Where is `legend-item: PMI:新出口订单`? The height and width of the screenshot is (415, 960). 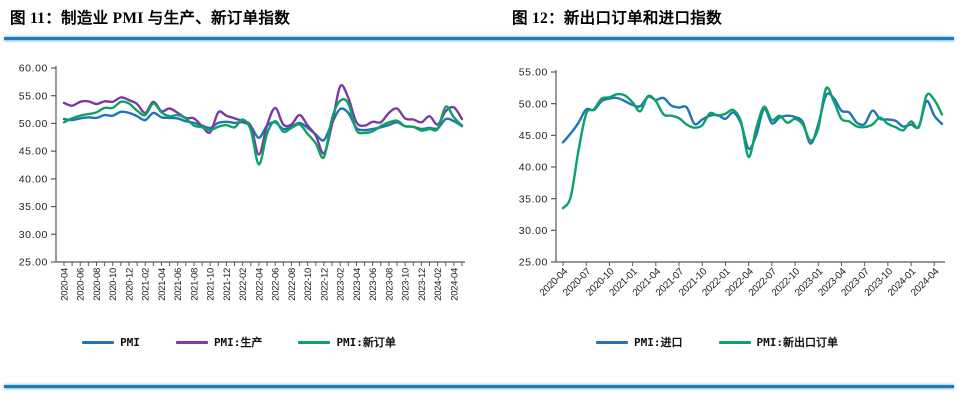
legend-item: PMI:新出口订单 is located at coordinates (778, 342).